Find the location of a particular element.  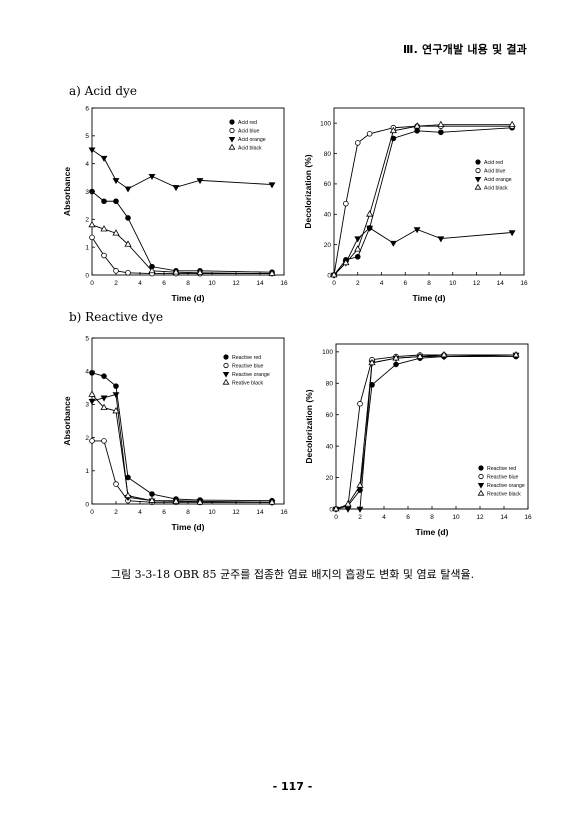

y-axis-label: Absorbance is located at coordinates (67, 420).